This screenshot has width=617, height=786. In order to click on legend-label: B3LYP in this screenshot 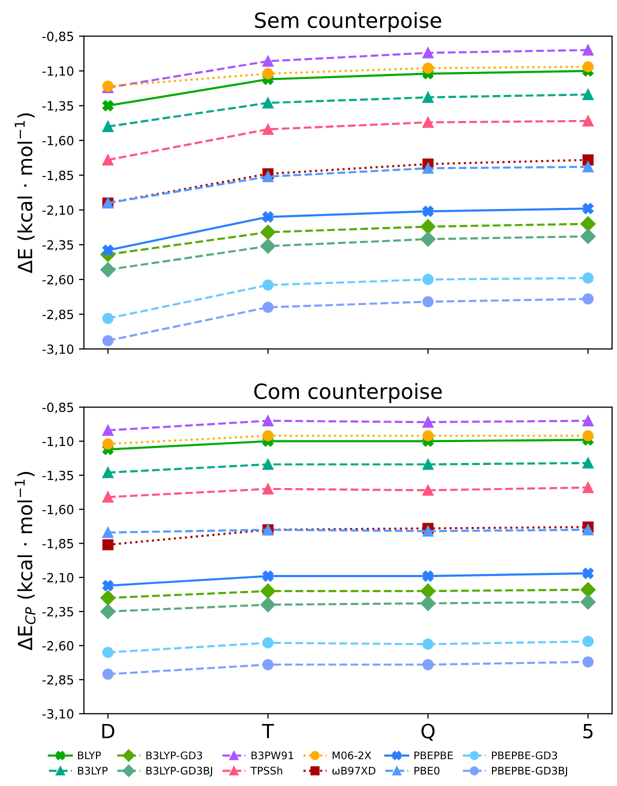, I will do `click(93, 770)`.